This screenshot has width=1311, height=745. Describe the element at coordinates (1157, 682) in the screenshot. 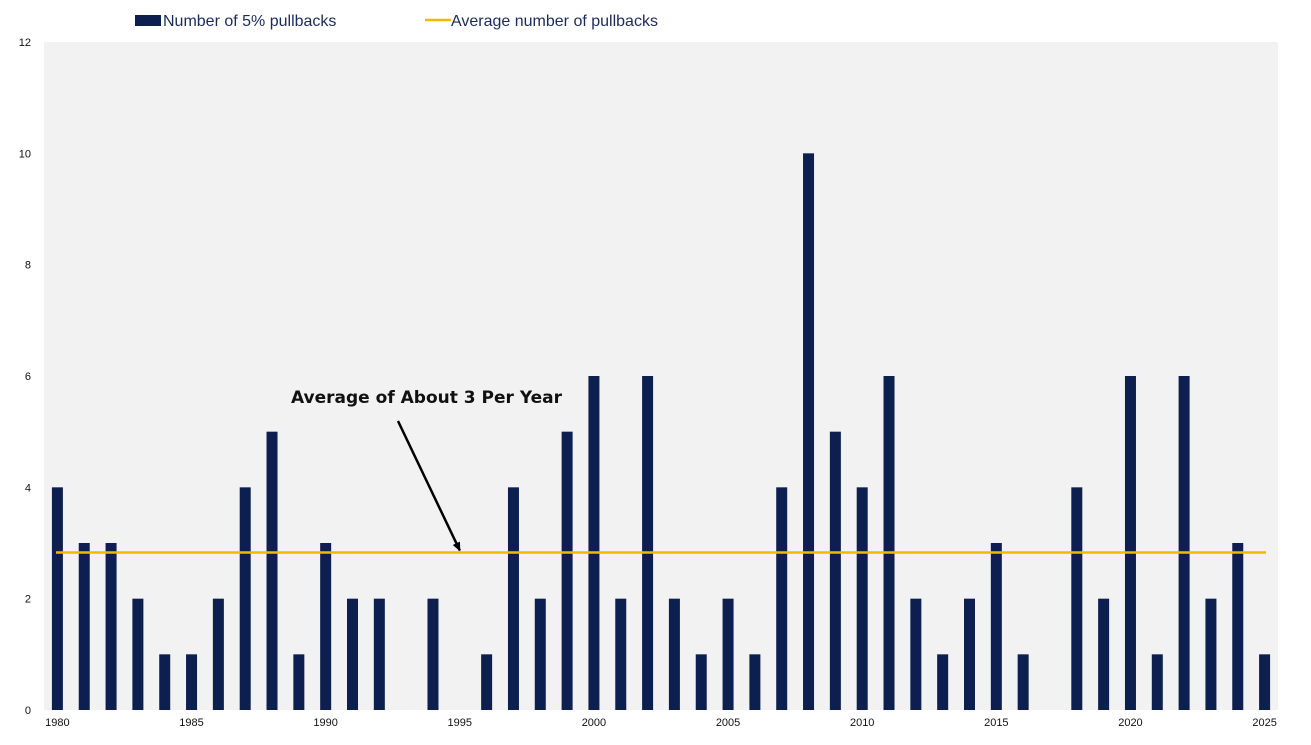

I see `bar-2021` at that location.